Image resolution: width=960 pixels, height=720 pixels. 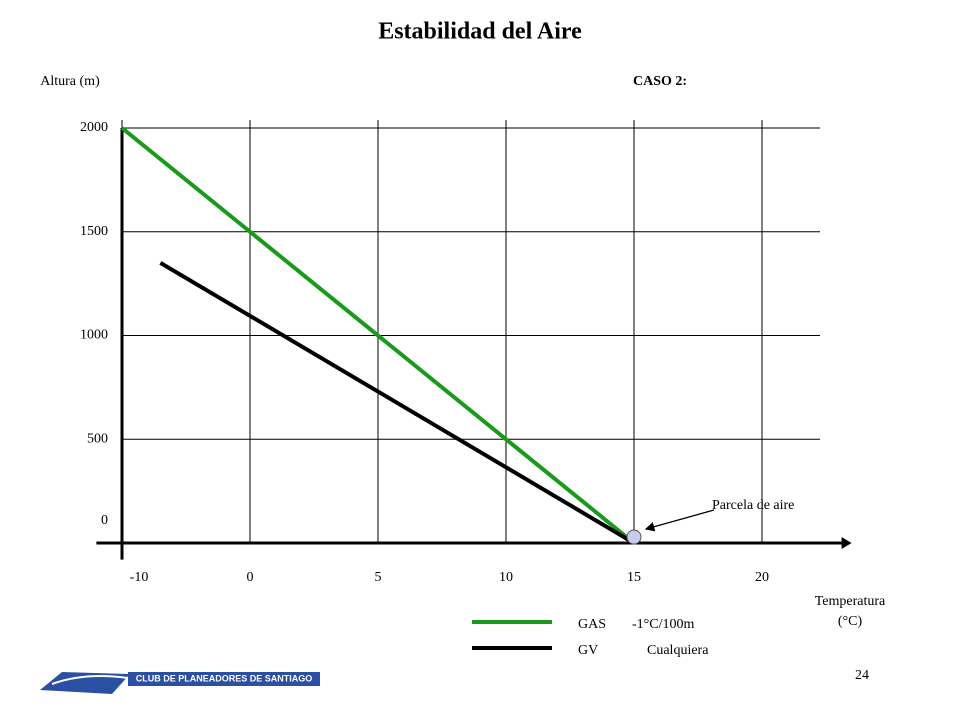 What do you see at coordinates (634, 537) in the screenshot?
I see `parcel-marker` at bounding box center [634, 537].